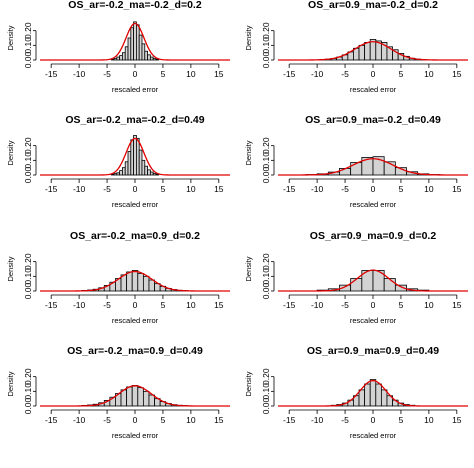 This screenshot has width=474, height=468. Describe the element at coordinates (135, 236) in the screenshot. I see `panel-title: OS_ar=-0.2_ma=0.9_d=0.2` at that location.